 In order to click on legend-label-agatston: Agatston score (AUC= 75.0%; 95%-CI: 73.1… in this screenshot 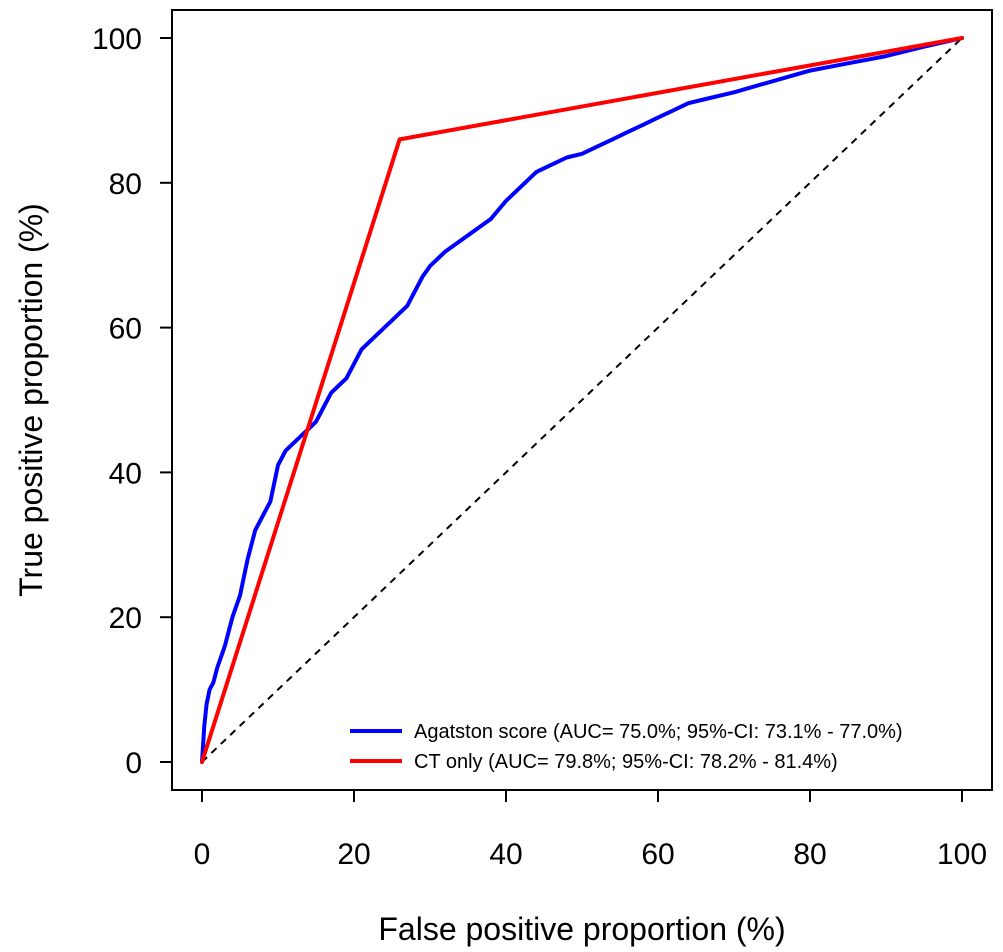, I will do `click(658, 732)`.